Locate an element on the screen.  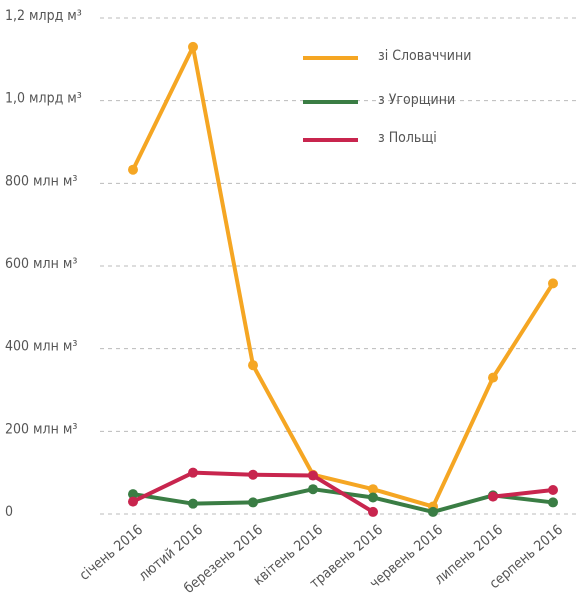
legend-label: зі Словаччини is located at coordinates (424, 56).